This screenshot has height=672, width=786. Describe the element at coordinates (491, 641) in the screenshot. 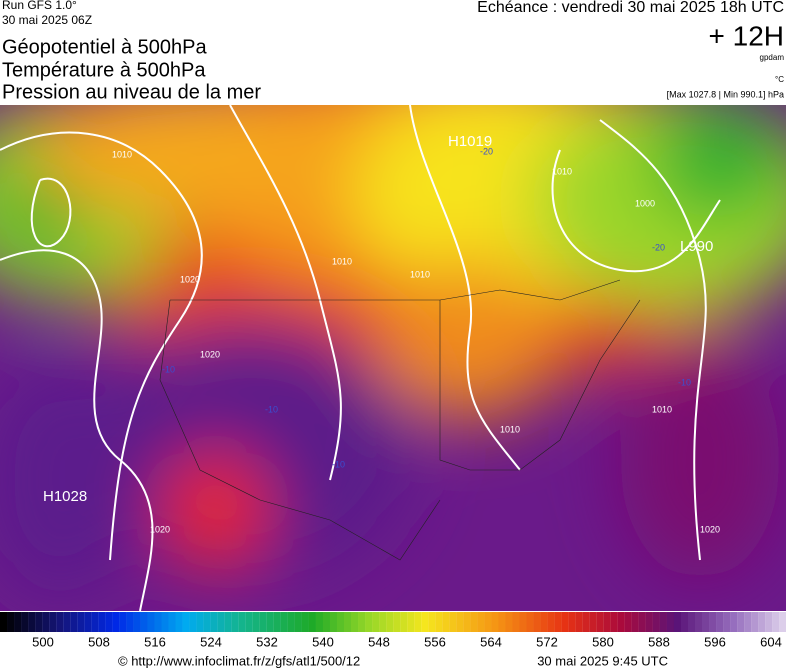

I see `colorbar-label: 564` at that location.